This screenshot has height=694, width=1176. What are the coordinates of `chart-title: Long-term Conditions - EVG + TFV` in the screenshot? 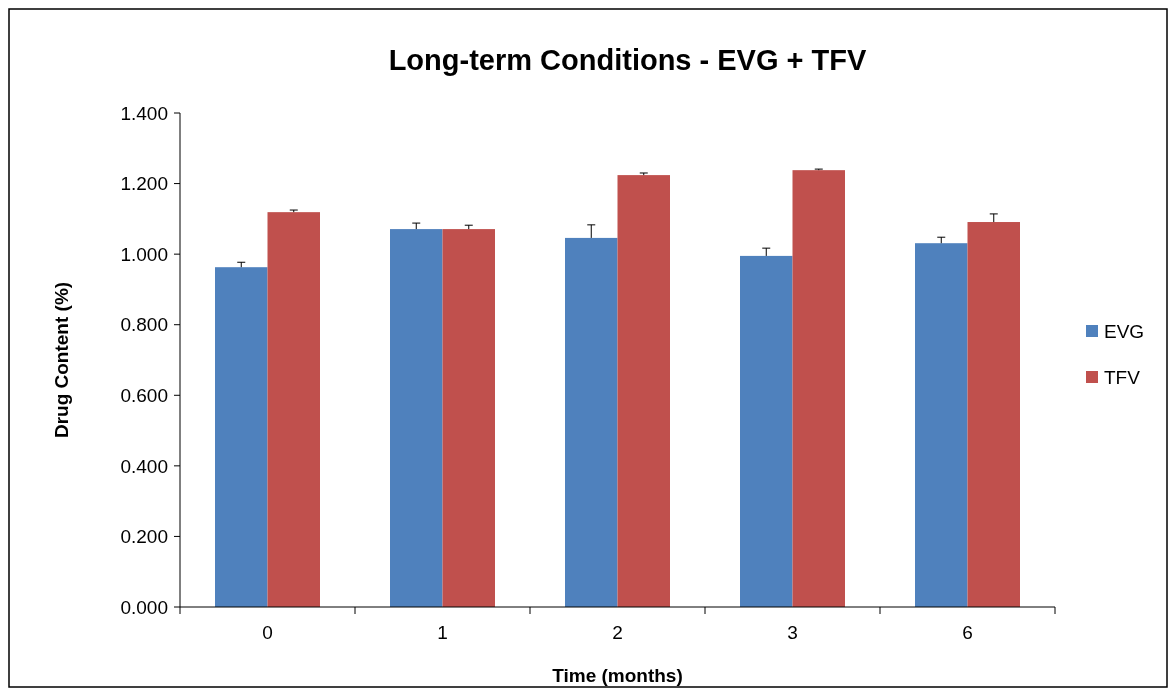 It's located at (627, 60).